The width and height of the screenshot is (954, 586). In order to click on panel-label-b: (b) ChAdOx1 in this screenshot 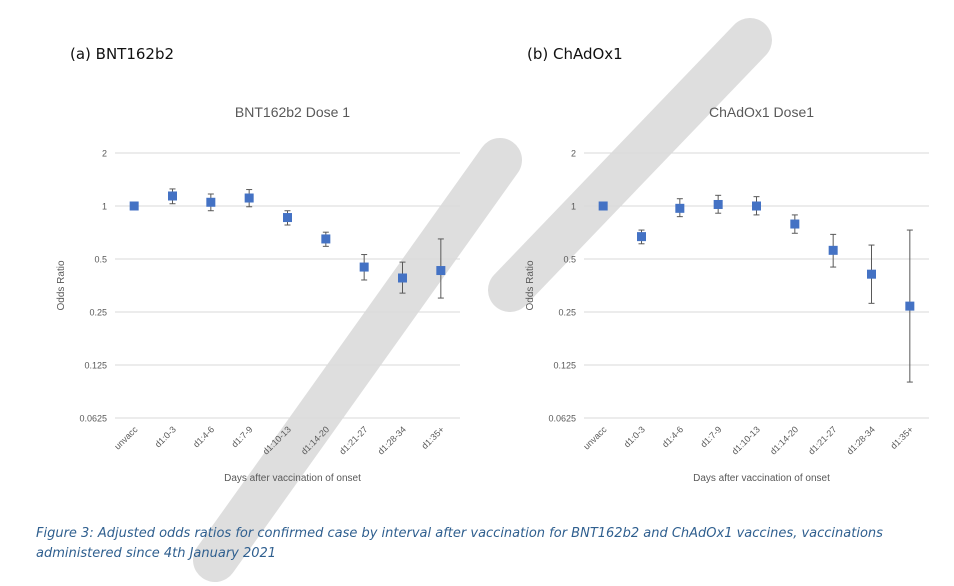, I will do `click(575, 54)`.